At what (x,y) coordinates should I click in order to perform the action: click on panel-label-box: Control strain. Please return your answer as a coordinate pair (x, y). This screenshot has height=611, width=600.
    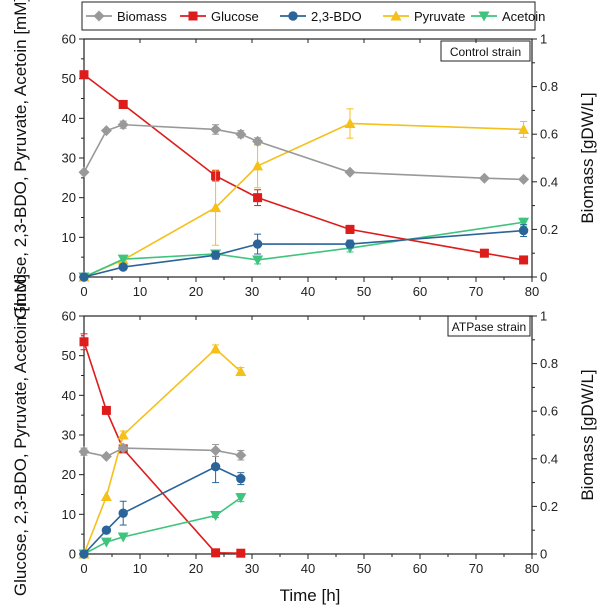
    Looking at the image, I should click on (485, 51).